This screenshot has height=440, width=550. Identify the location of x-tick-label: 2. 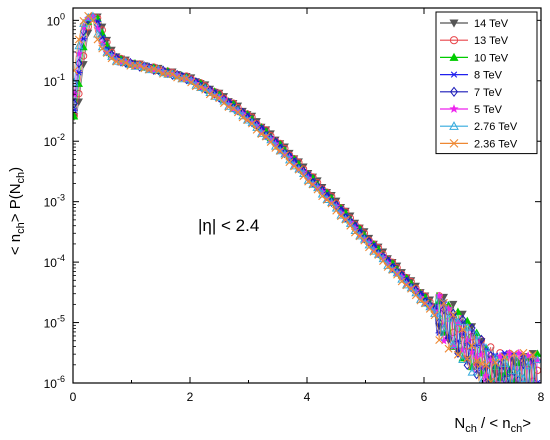
(190, 397).